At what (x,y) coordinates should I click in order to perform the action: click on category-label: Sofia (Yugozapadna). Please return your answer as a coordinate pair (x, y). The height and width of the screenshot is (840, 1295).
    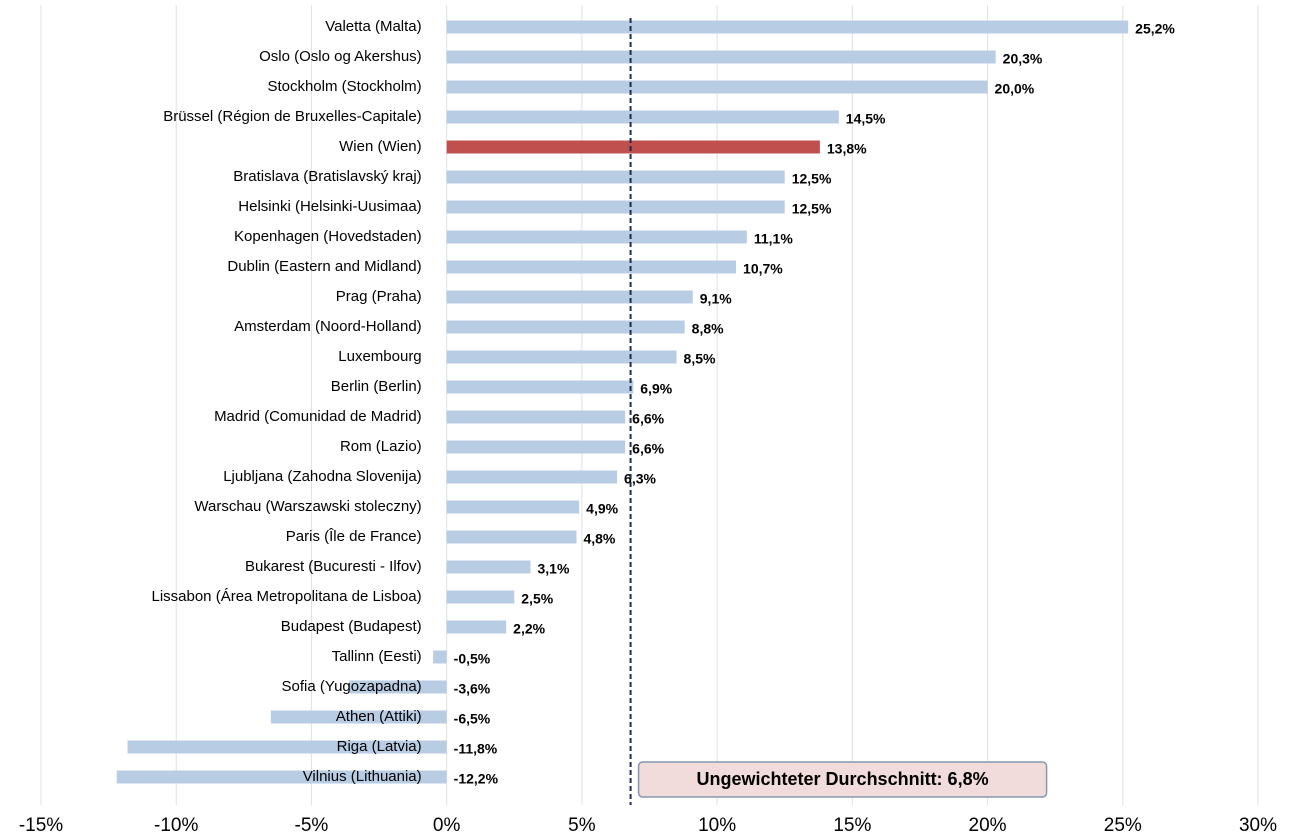
    Looking at the image, I should click on (352, 686).